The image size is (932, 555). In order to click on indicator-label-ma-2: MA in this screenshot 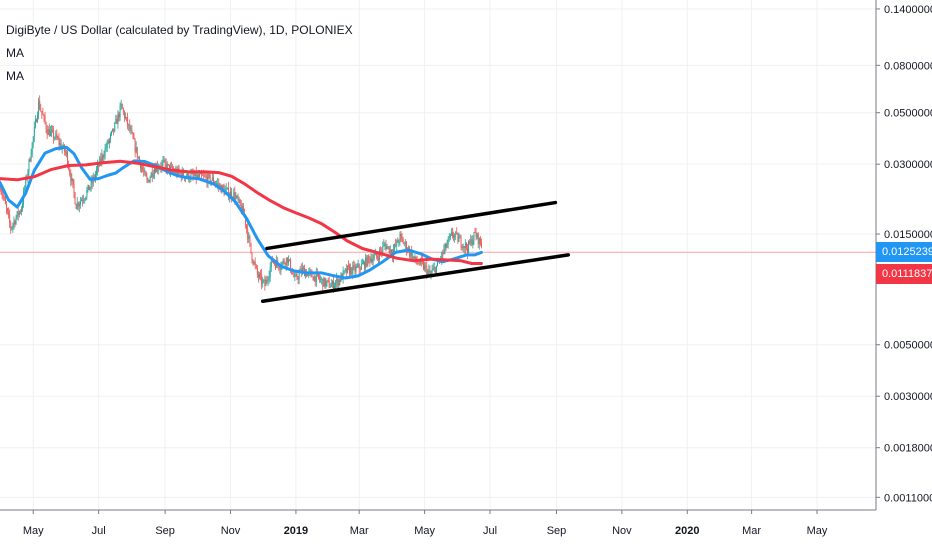, I will do `click(179, 76)`.